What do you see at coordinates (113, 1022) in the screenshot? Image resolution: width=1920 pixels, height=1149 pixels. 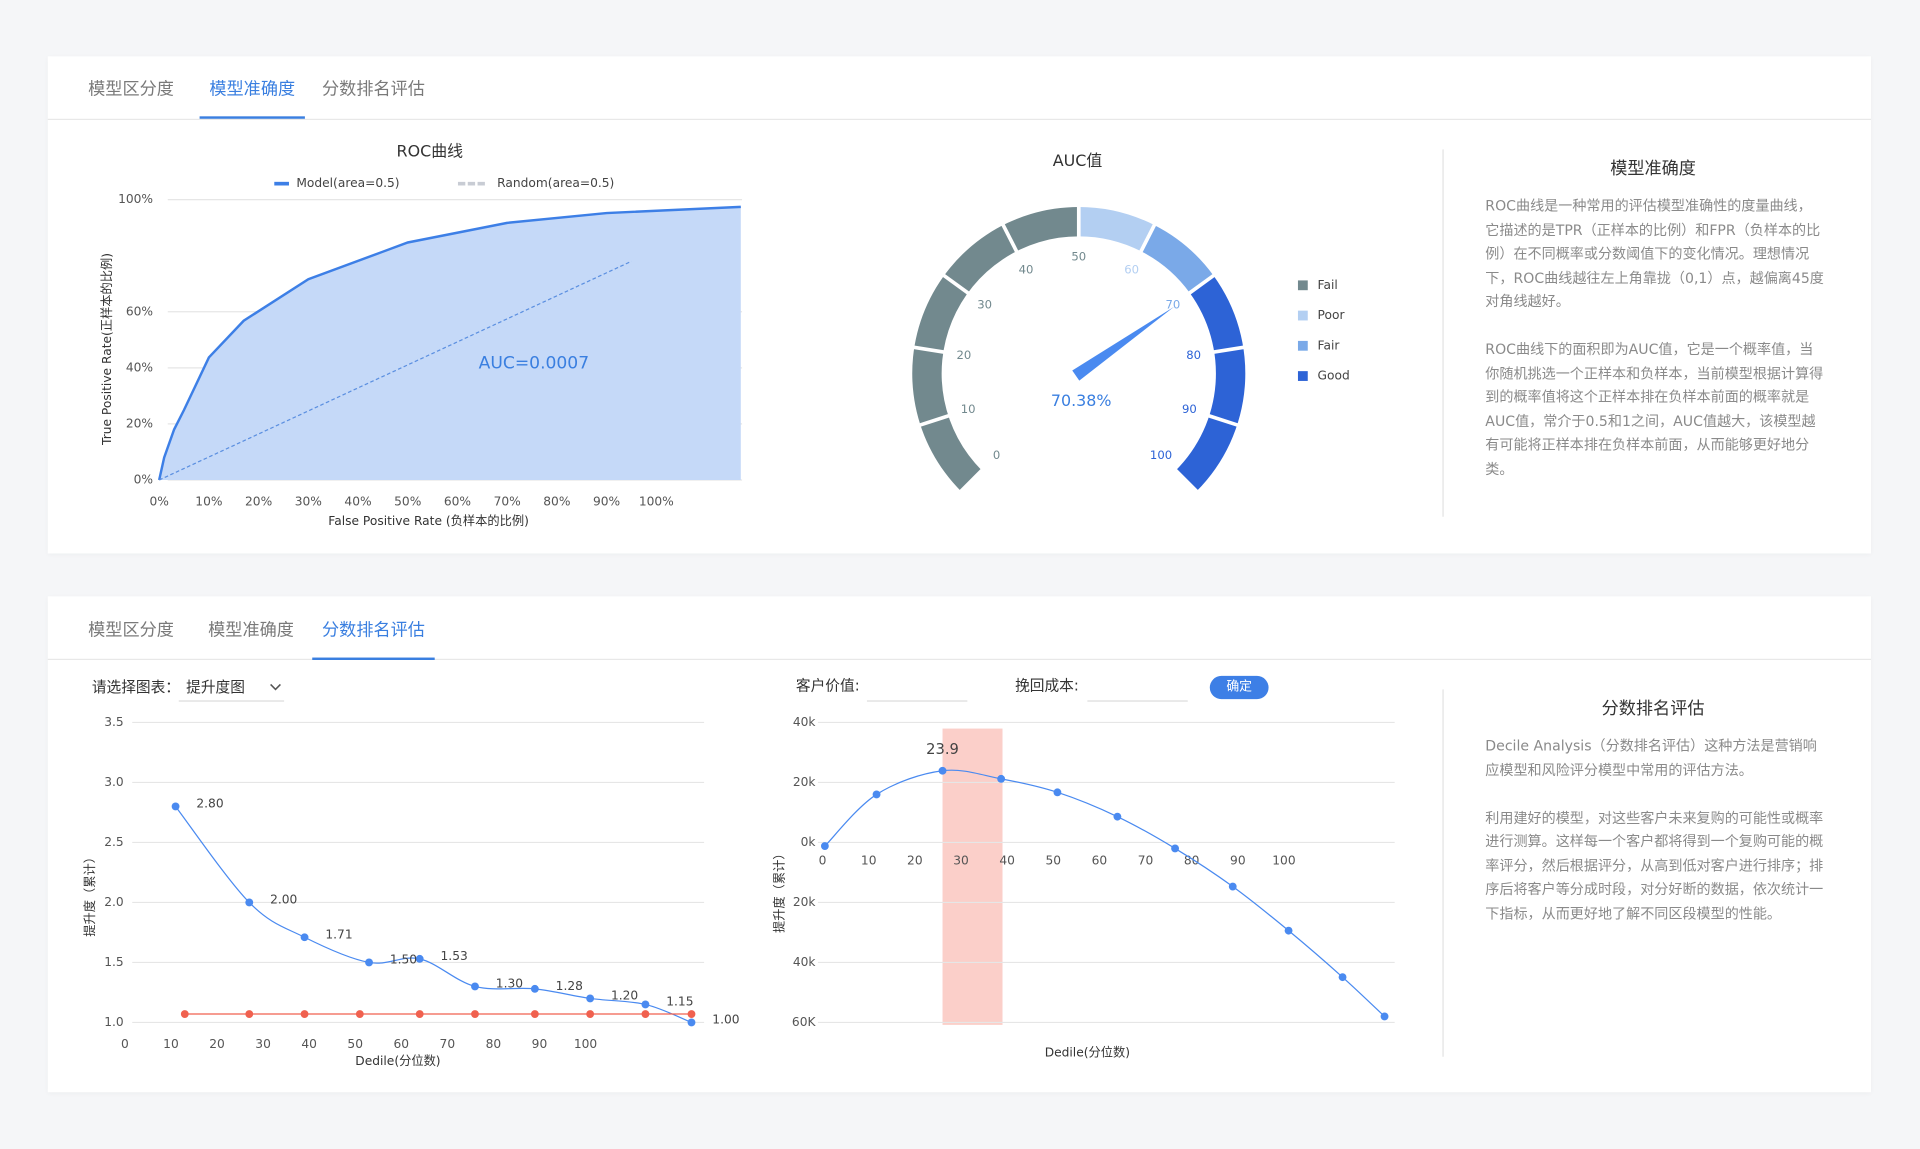 I see `y-tick-label: 1.0` at bounding box center [113, 1022].